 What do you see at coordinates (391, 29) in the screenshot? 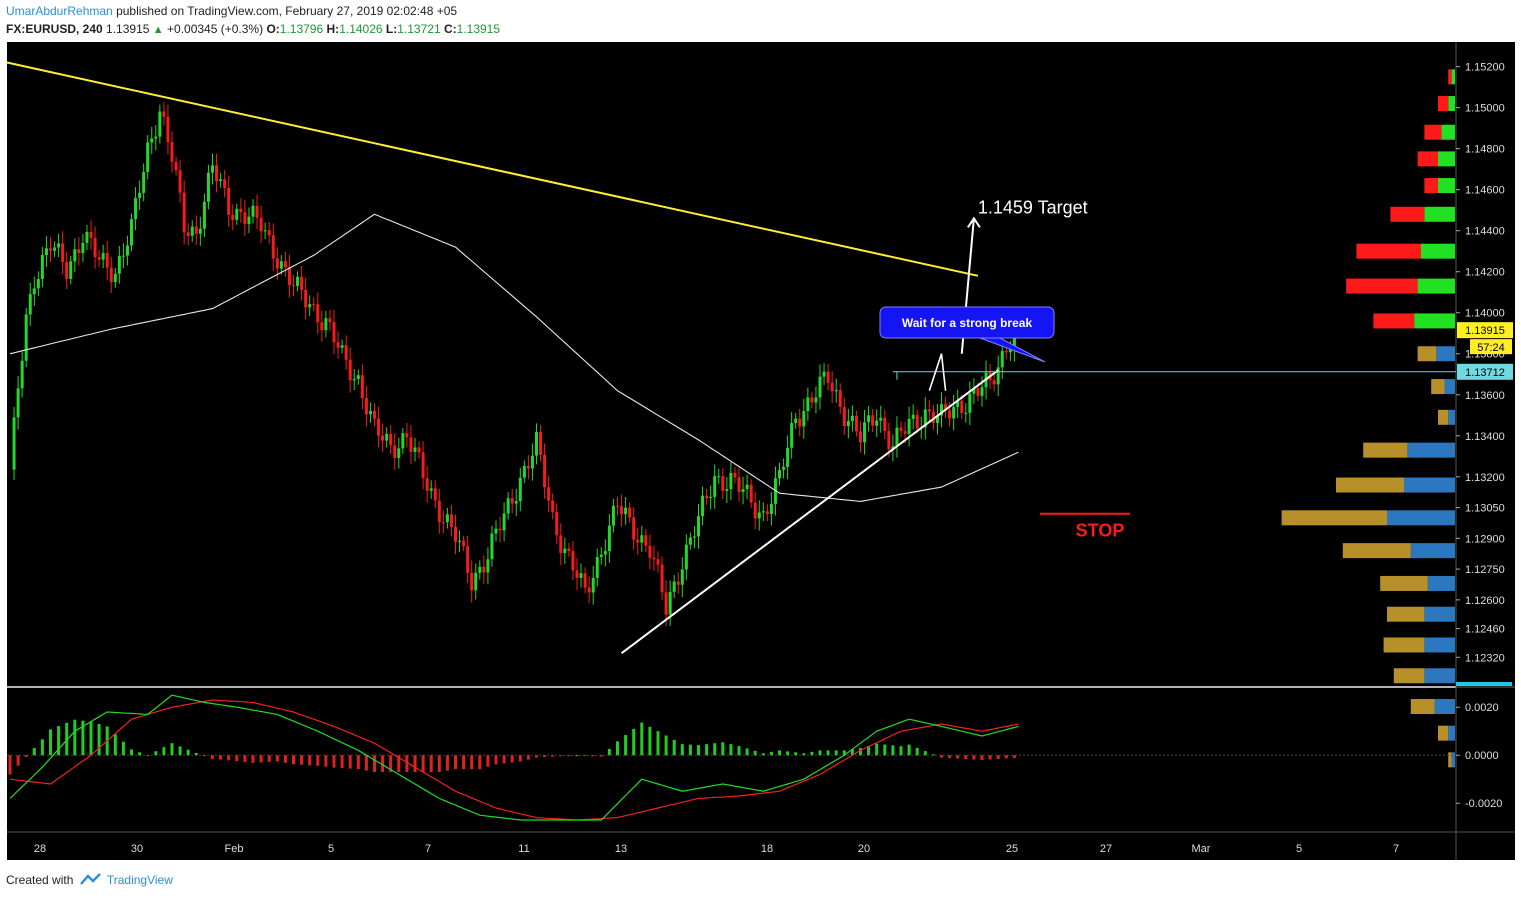
I see `low-label: L:` at bounding box center [391, 29].